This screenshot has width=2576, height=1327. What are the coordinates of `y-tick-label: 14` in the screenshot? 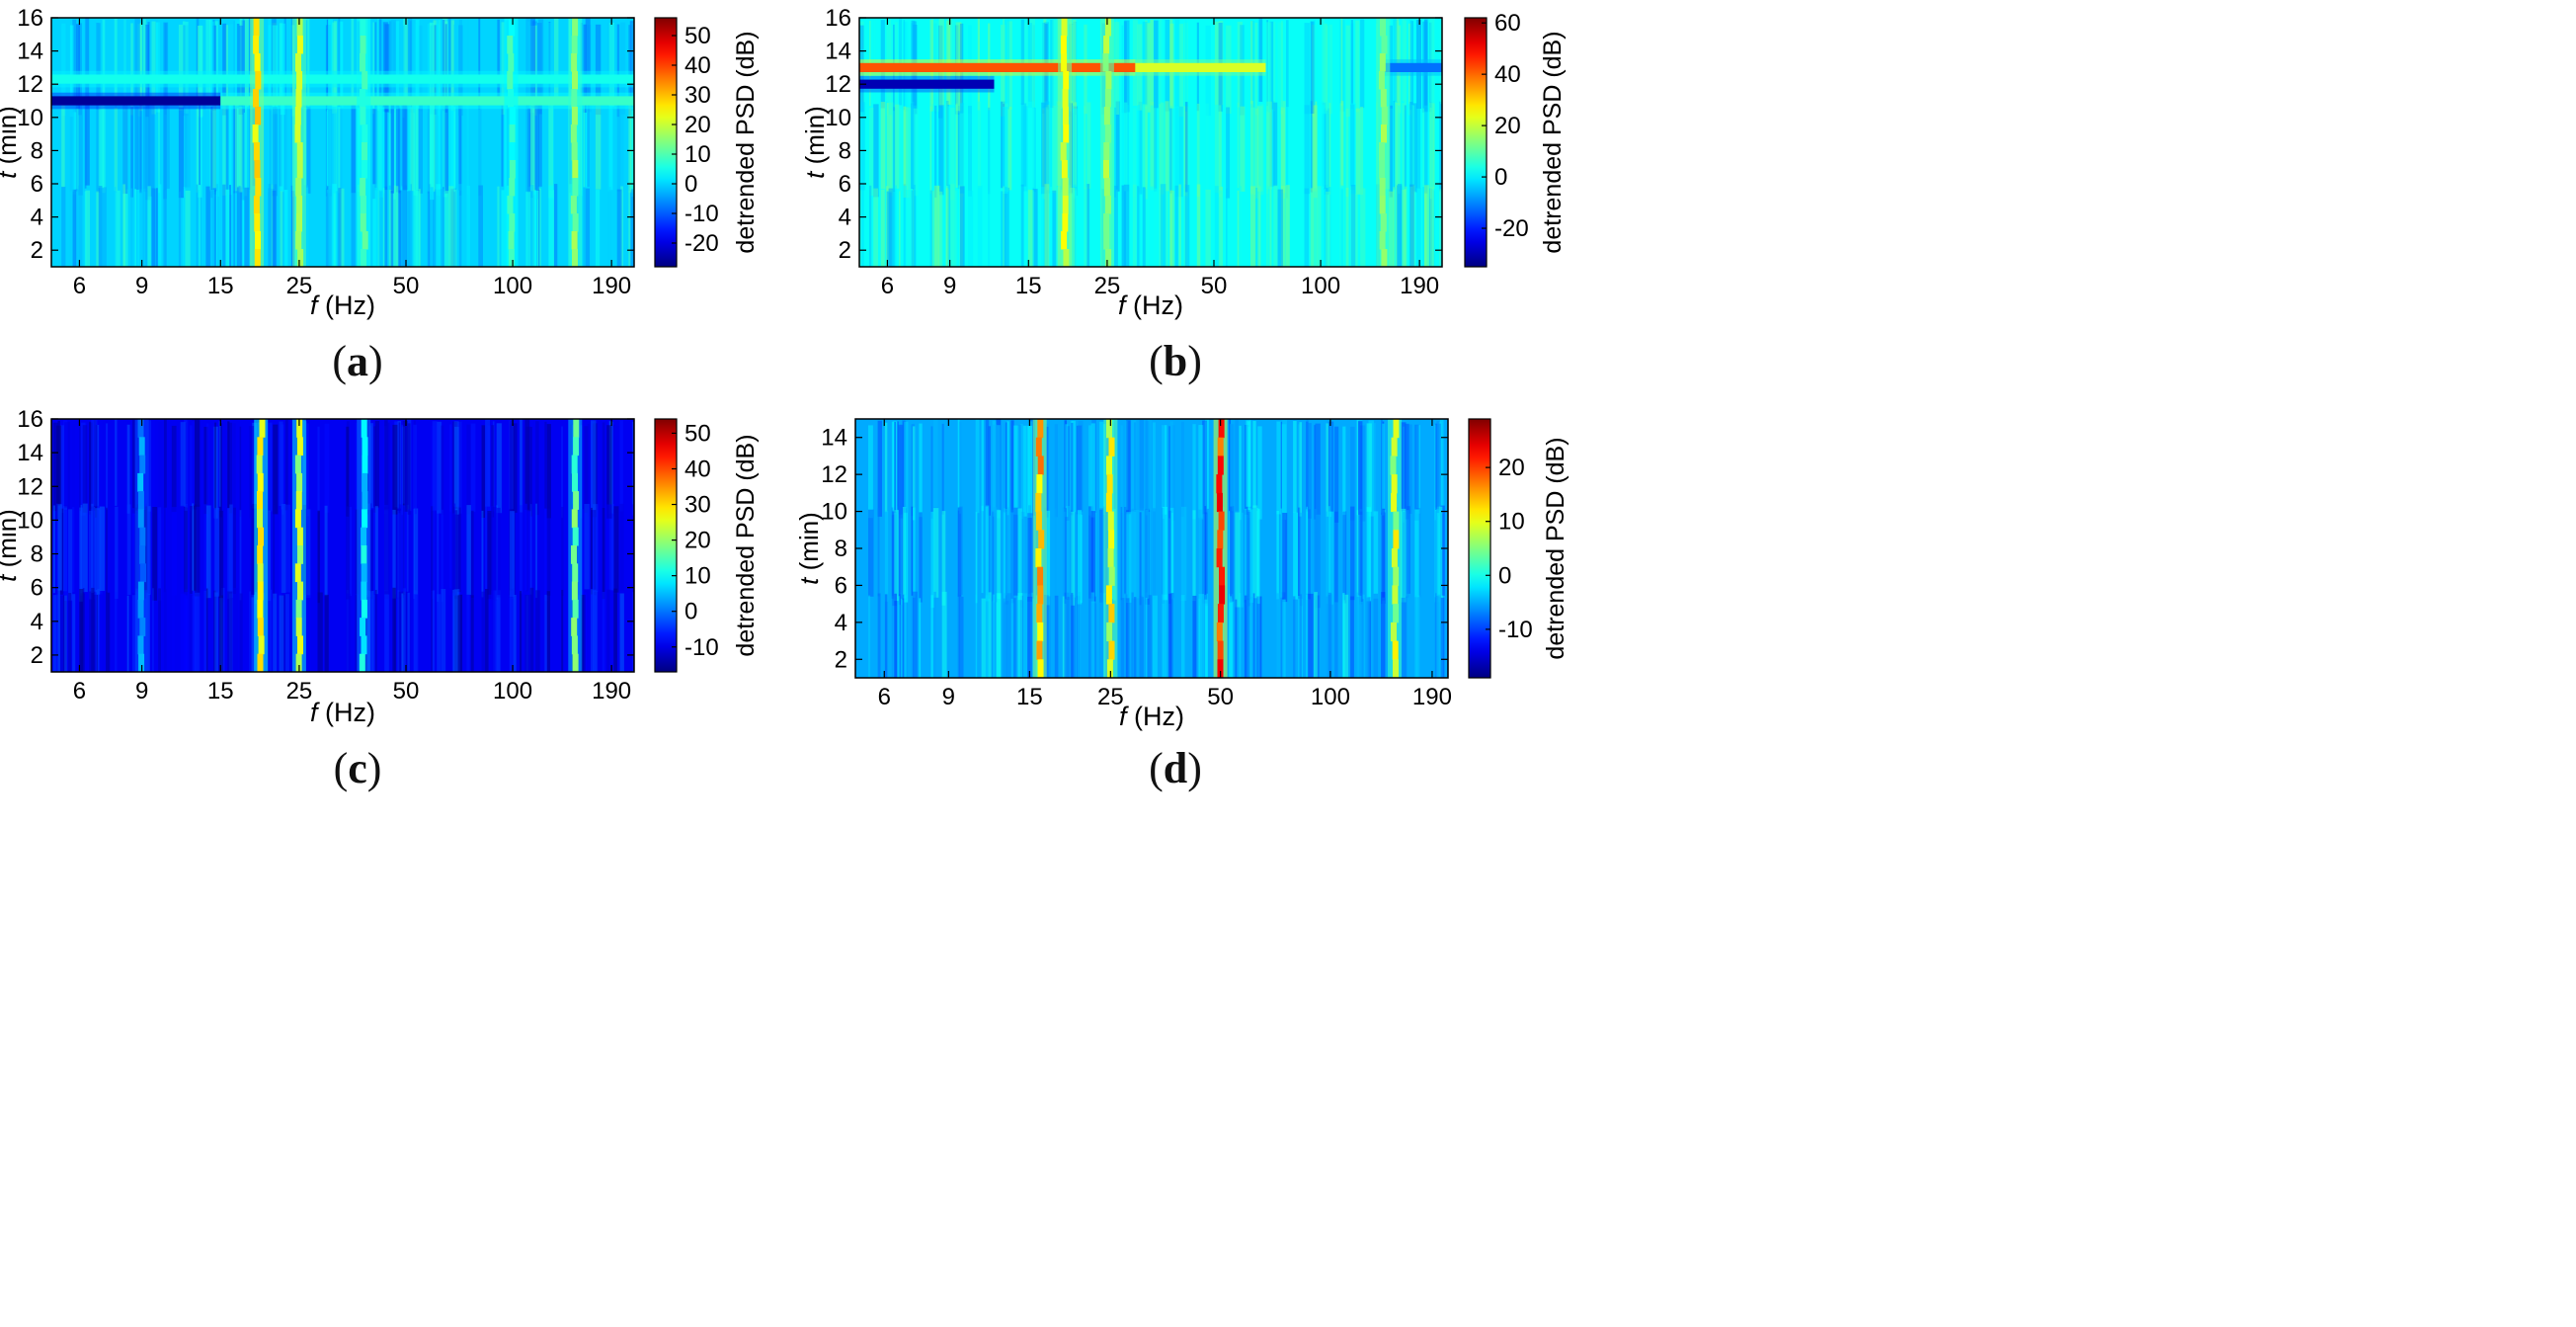 It's located at (838, 52).